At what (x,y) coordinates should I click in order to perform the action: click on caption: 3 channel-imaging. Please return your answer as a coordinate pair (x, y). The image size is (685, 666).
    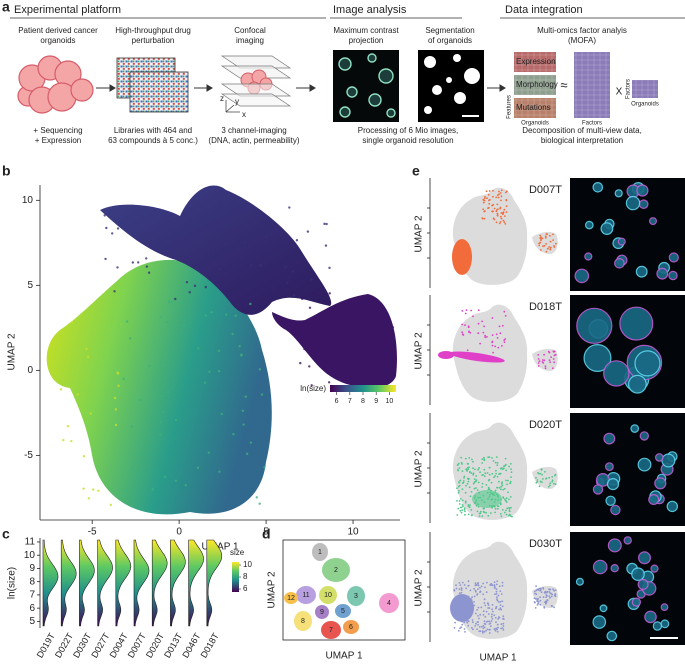
    Looking at the image, I should click on (253, 130).